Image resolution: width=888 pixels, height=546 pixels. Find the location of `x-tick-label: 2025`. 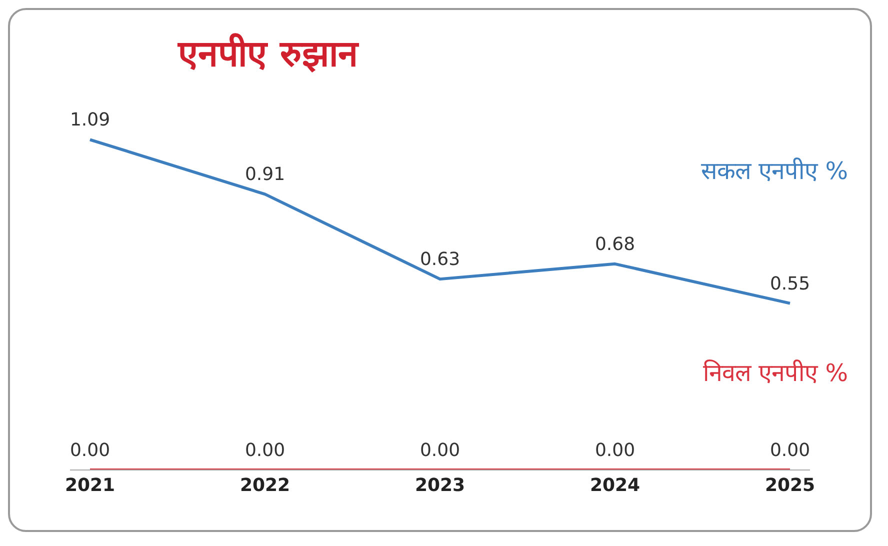

x-tick-label: 2025 is located at coordinates (790, 485).